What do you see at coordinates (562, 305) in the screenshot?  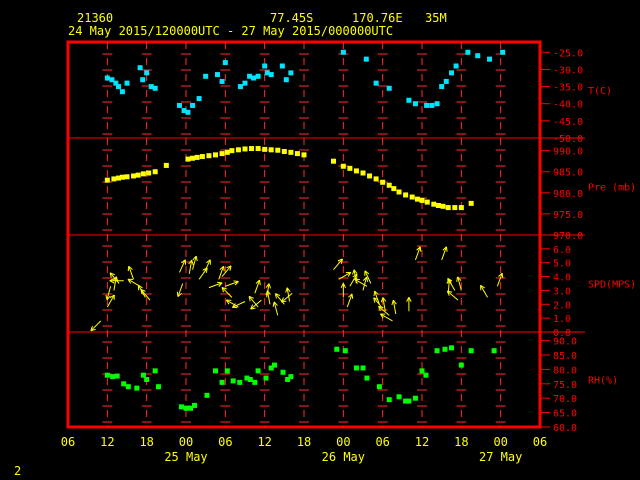 I see `y-tick-label: 2.0` at bounding box center [562, 305].